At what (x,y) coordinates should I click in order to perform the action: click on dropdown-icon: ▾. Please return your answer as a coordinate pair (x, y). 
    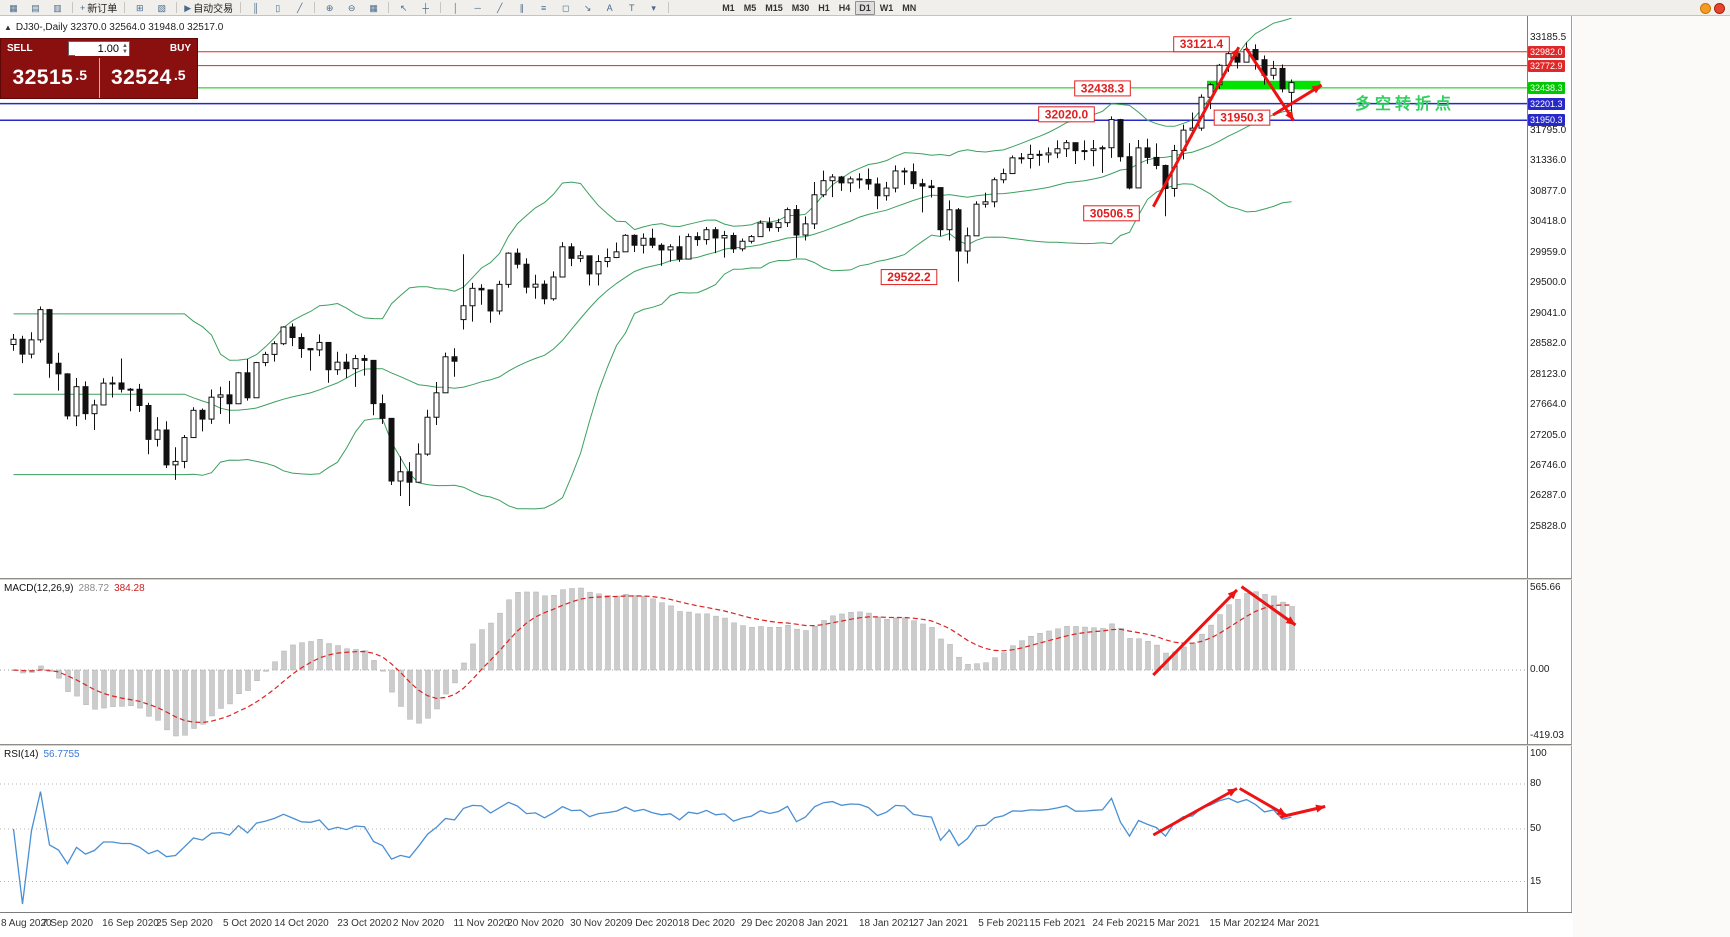
    Looking at the image, I should click on (653, 7).